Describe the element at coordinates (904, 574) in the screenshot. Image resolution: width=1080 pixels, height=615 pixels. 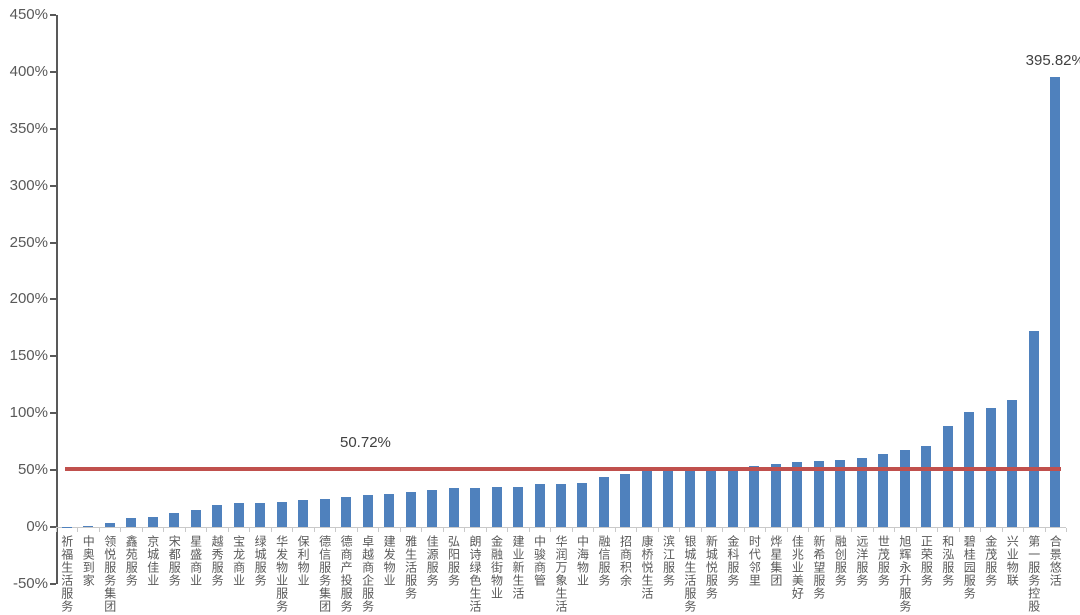
I see `x-axis-label: 旭辉永升服务` at that location.